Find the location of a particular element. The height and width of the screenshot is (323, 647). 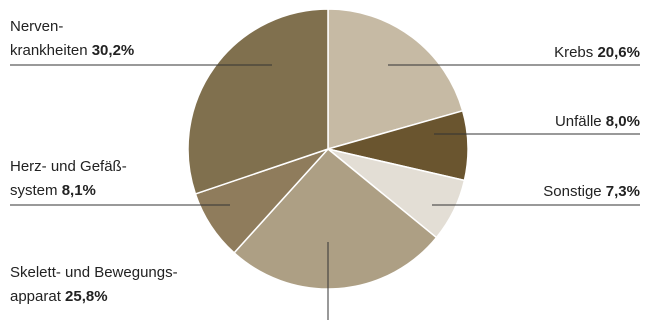

slice-label-3: Skelett- und Bewegungs-apparat 25,8% is located at coordinates (94, 284).